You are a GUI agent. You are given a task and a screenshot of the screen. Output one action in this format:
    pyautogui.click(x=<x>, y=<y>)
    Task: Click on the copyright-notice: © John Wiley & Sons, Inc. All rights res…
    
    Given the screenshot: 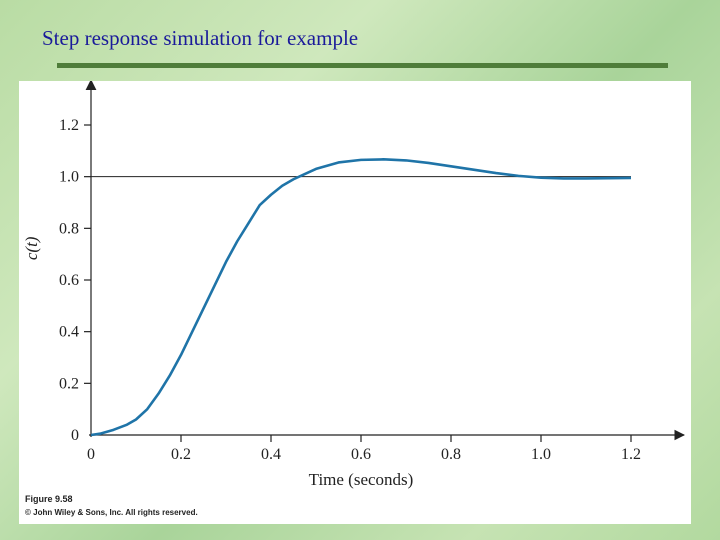 What is the action you would take?
    pyautogui.click(x=111, y=512)
    